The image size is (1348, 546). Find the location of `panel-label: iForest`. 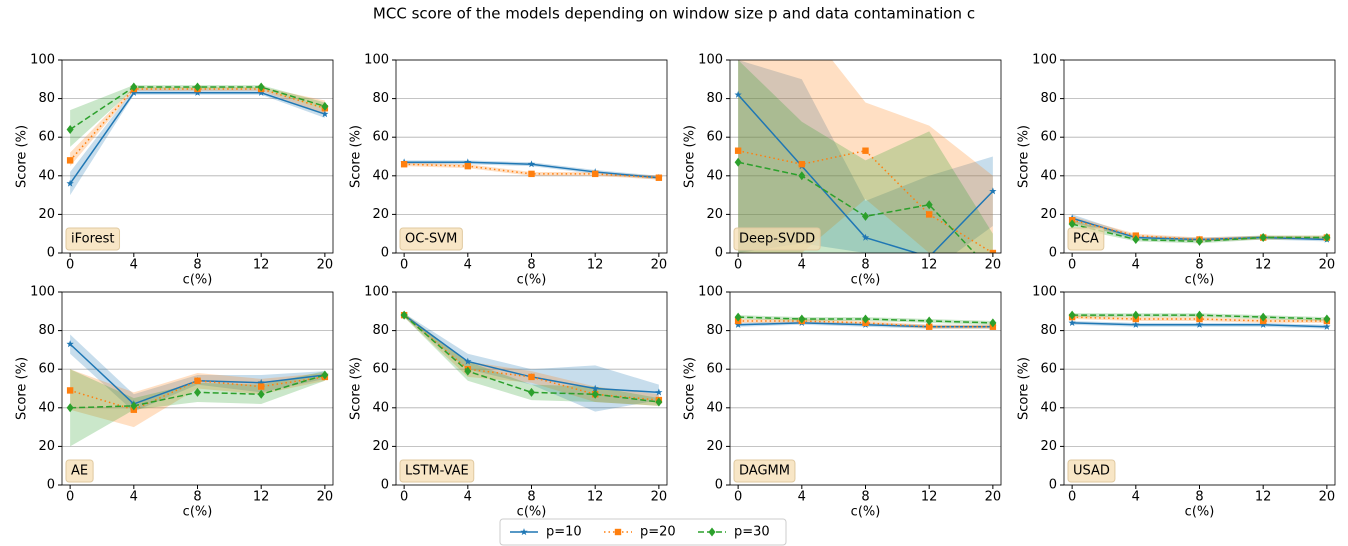

panel-label: iForest is located at coordinates (93, 239).